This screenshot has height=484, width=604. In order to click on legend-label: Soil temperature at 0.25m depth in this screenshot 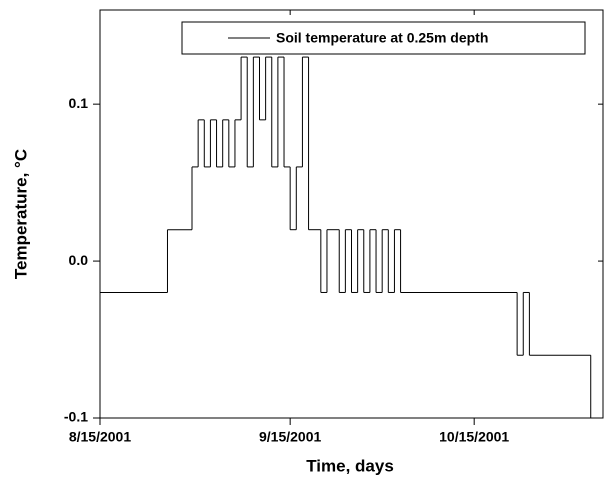, I will do `click(382, 38)`.